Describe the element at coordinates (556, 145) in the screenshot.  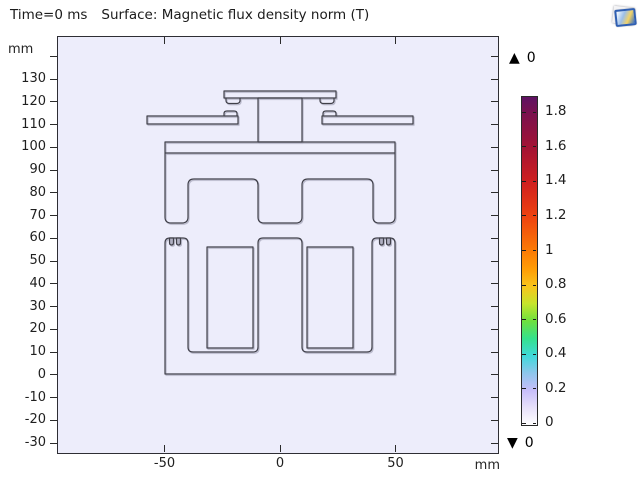
I see `colorbar-tick-label: 1.6` at that location.